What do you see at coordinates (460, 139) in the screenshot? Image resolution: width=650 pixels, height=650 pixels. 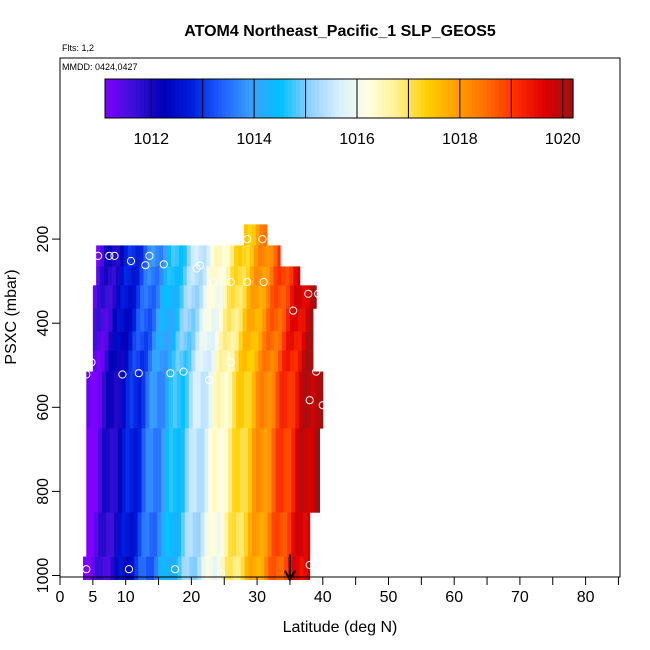 I see `colorbar-tick-label: 1018` at bounding box center [460, 139].